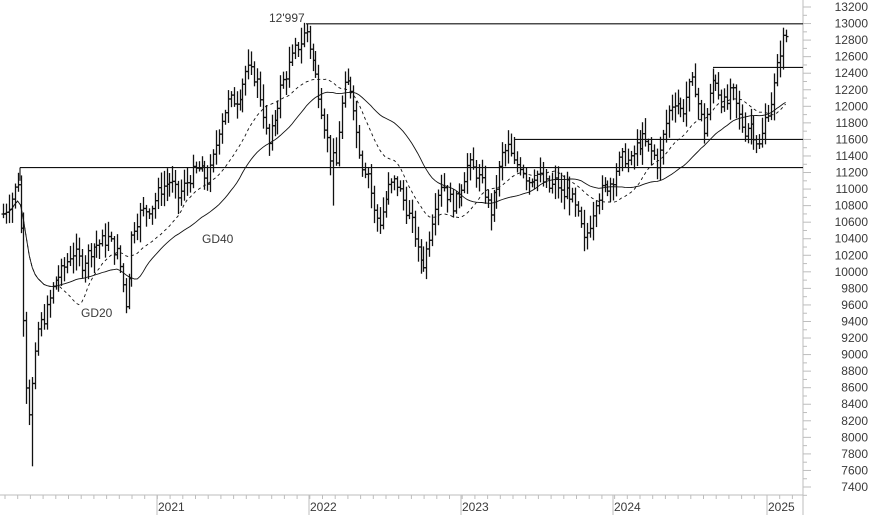 The height and width of the screenshot is (515, 874). Describe the element at coordinates (323, 507) in the screenshot. I see `x-tick-label: 2022` at that location.